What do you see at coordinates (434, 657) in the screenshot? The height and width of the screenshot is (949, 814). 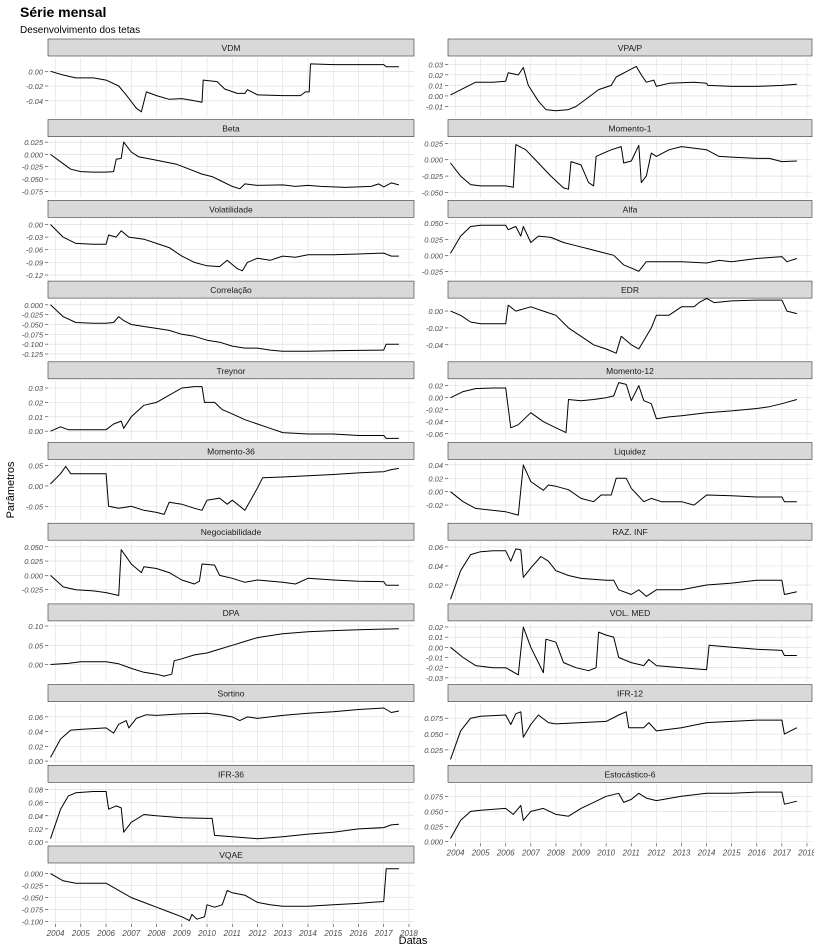 I see `y-tick-label: -0.01` at bounding box center [434, 657].